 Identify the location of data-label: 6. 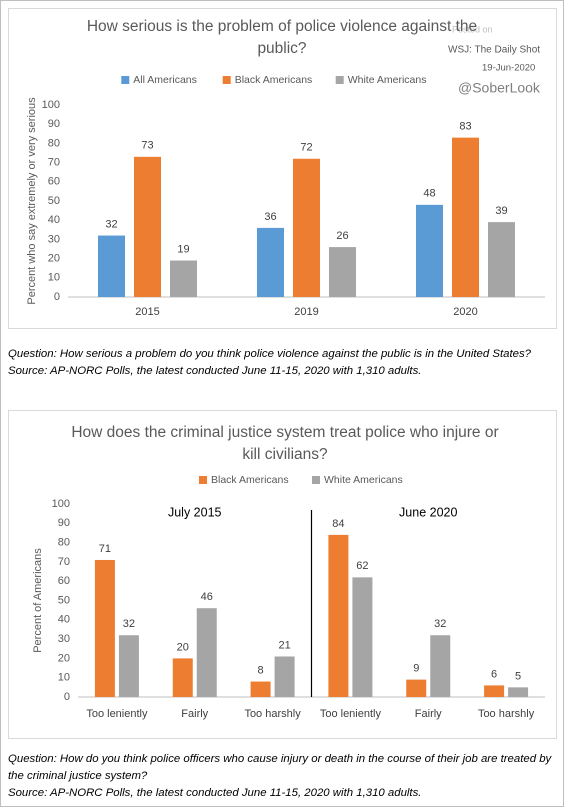
(494, 674).